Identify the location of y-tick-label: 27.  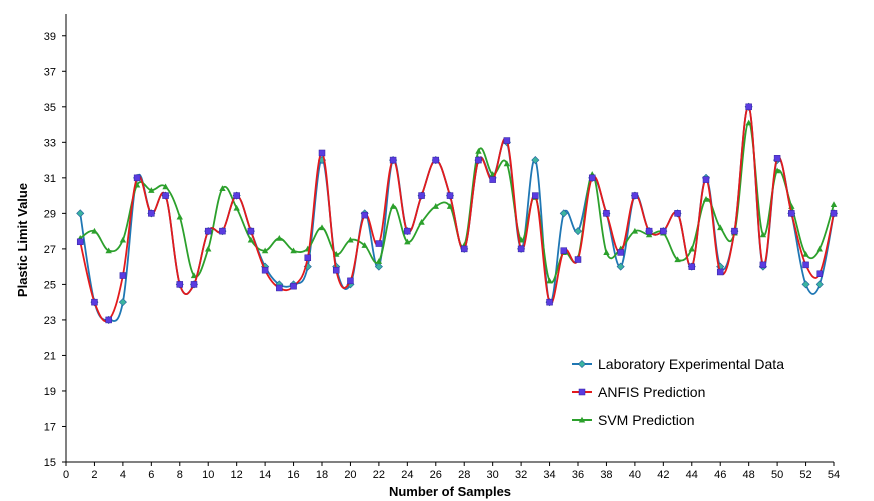
(50, 250).